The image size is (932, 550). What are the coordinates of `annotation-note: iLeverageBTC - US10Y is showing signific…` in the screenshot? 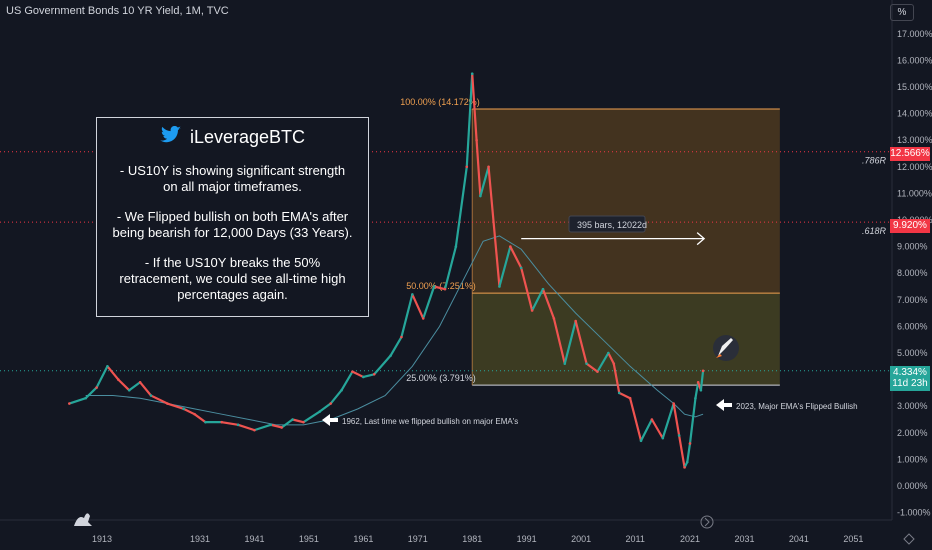 It's located at (232, 217).